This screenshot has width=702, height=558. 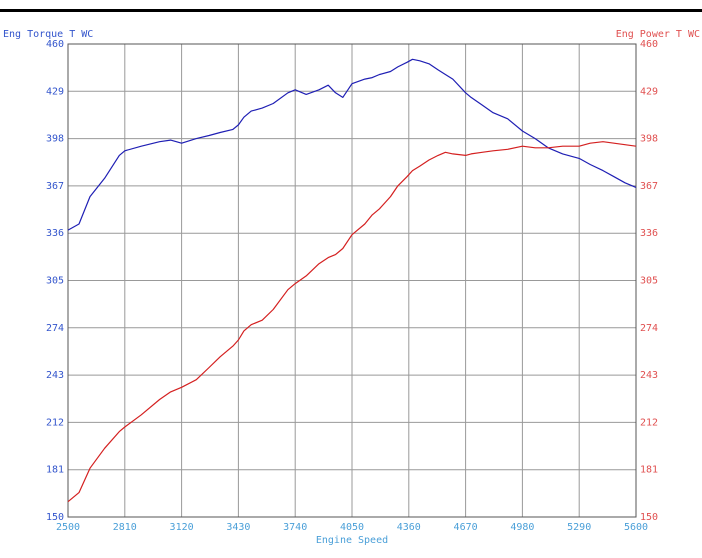 I want to click on x-tick-label: 5600, so click(x=636, y=527).